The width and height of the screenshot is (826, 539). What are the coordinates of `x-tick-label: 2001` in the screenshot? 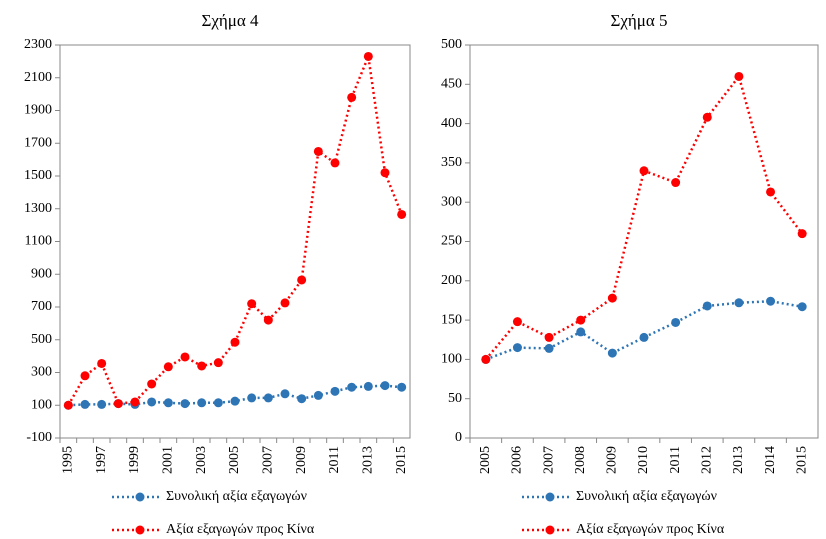 It's located at (168, 460).